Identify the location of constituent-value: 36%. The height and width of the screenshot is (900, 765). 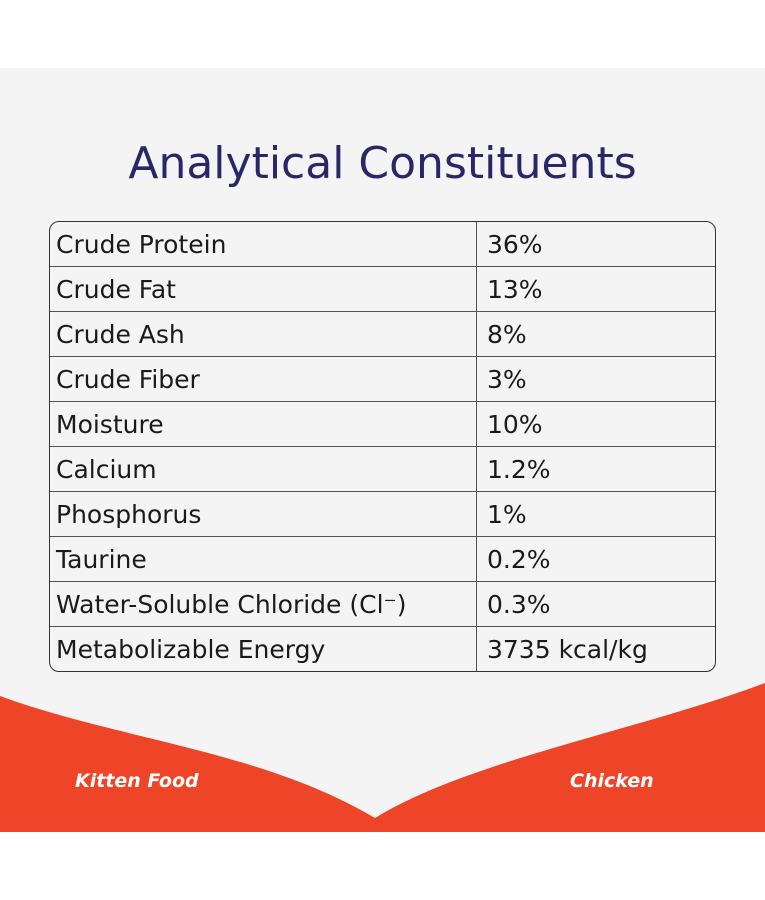
(595, 244).